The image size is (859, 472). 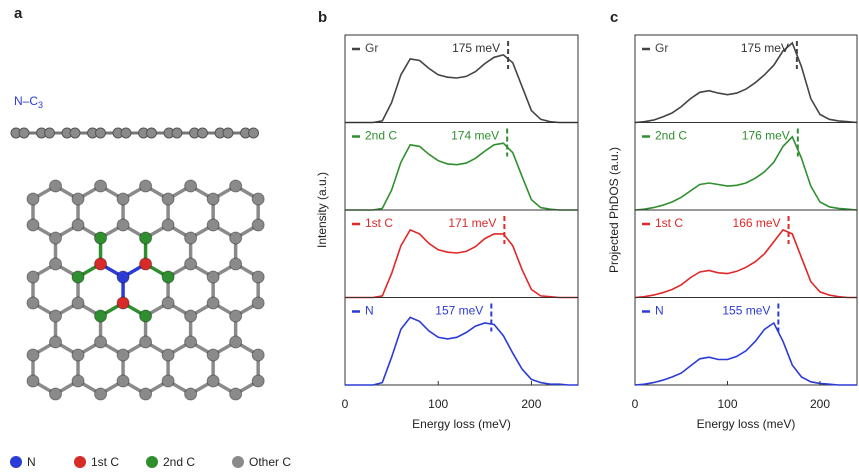 I want to click on legend-label: 1st C, so click(x=105, y=462).